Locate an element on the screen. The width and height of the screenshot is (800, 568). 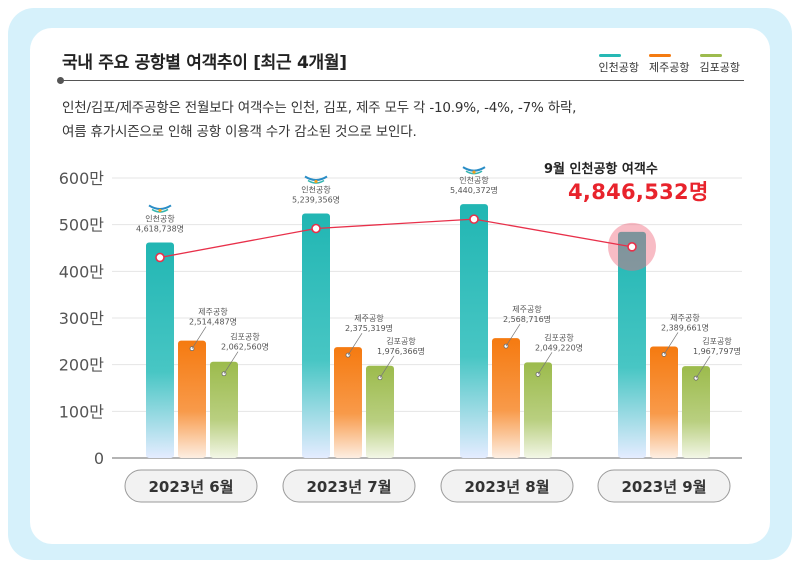
incheon-trend-line is located at coordinates (405, 242).